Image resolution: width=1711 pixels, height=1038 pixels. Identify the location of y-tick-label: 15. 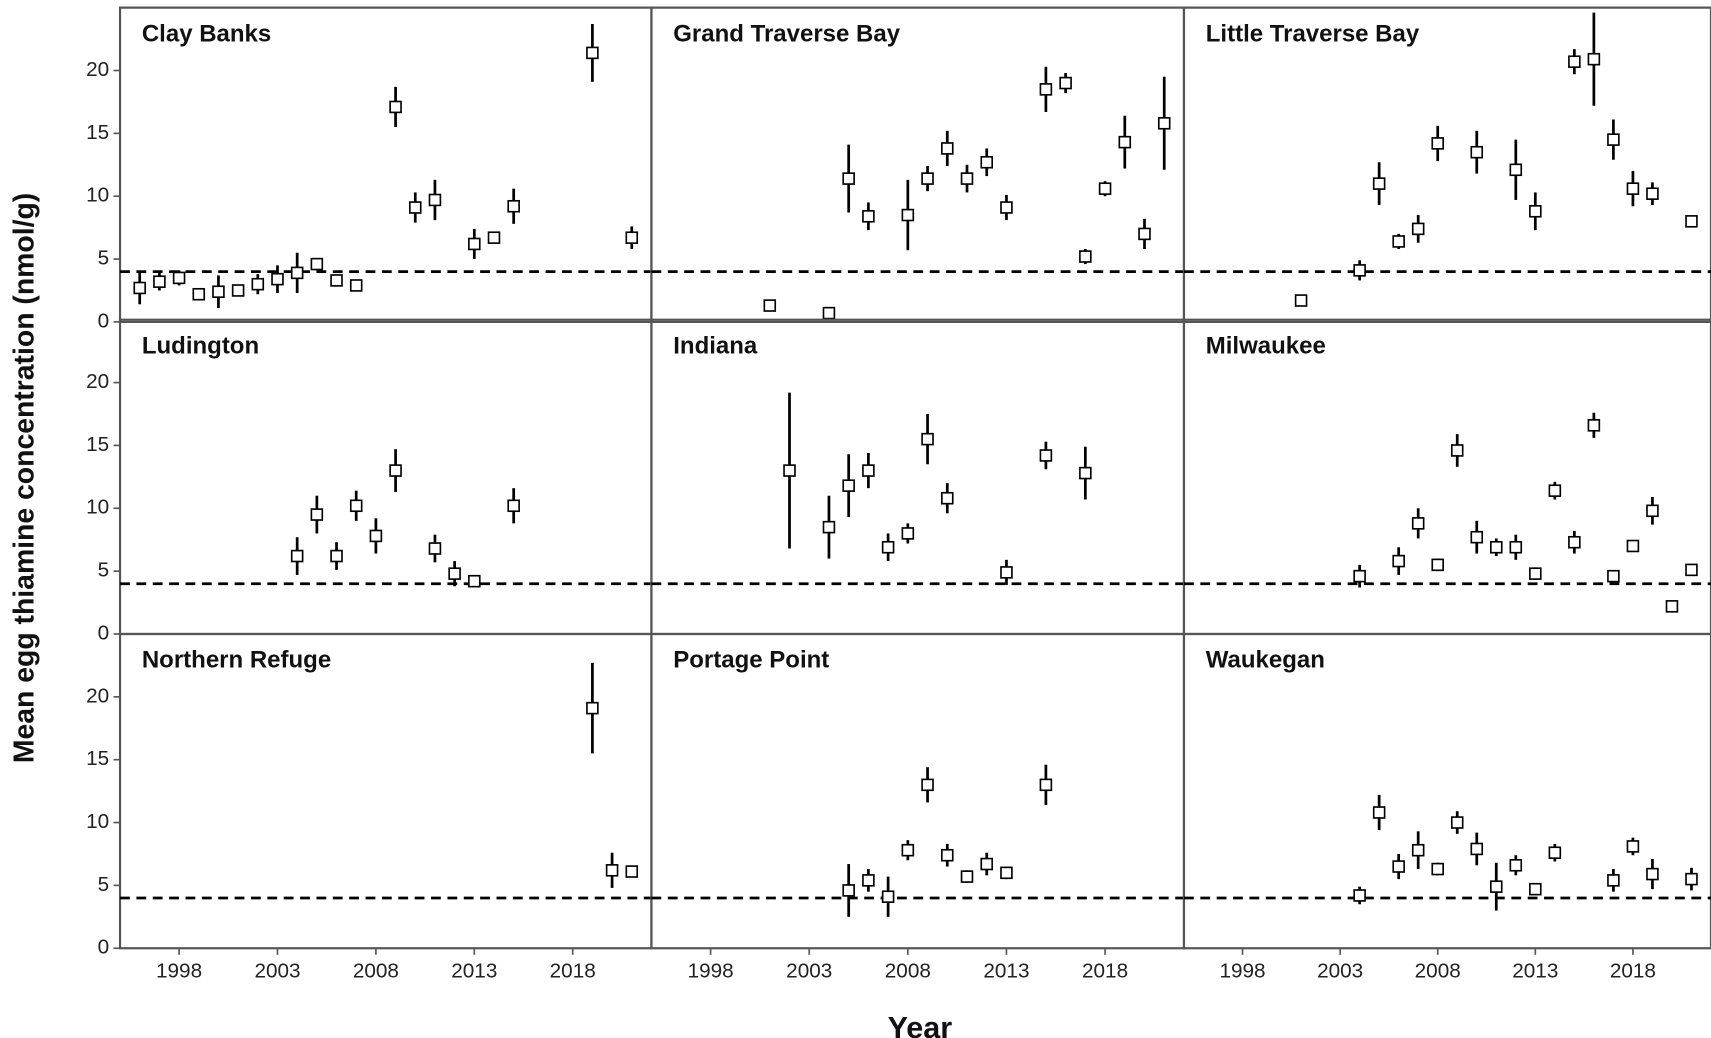
(97, 758).